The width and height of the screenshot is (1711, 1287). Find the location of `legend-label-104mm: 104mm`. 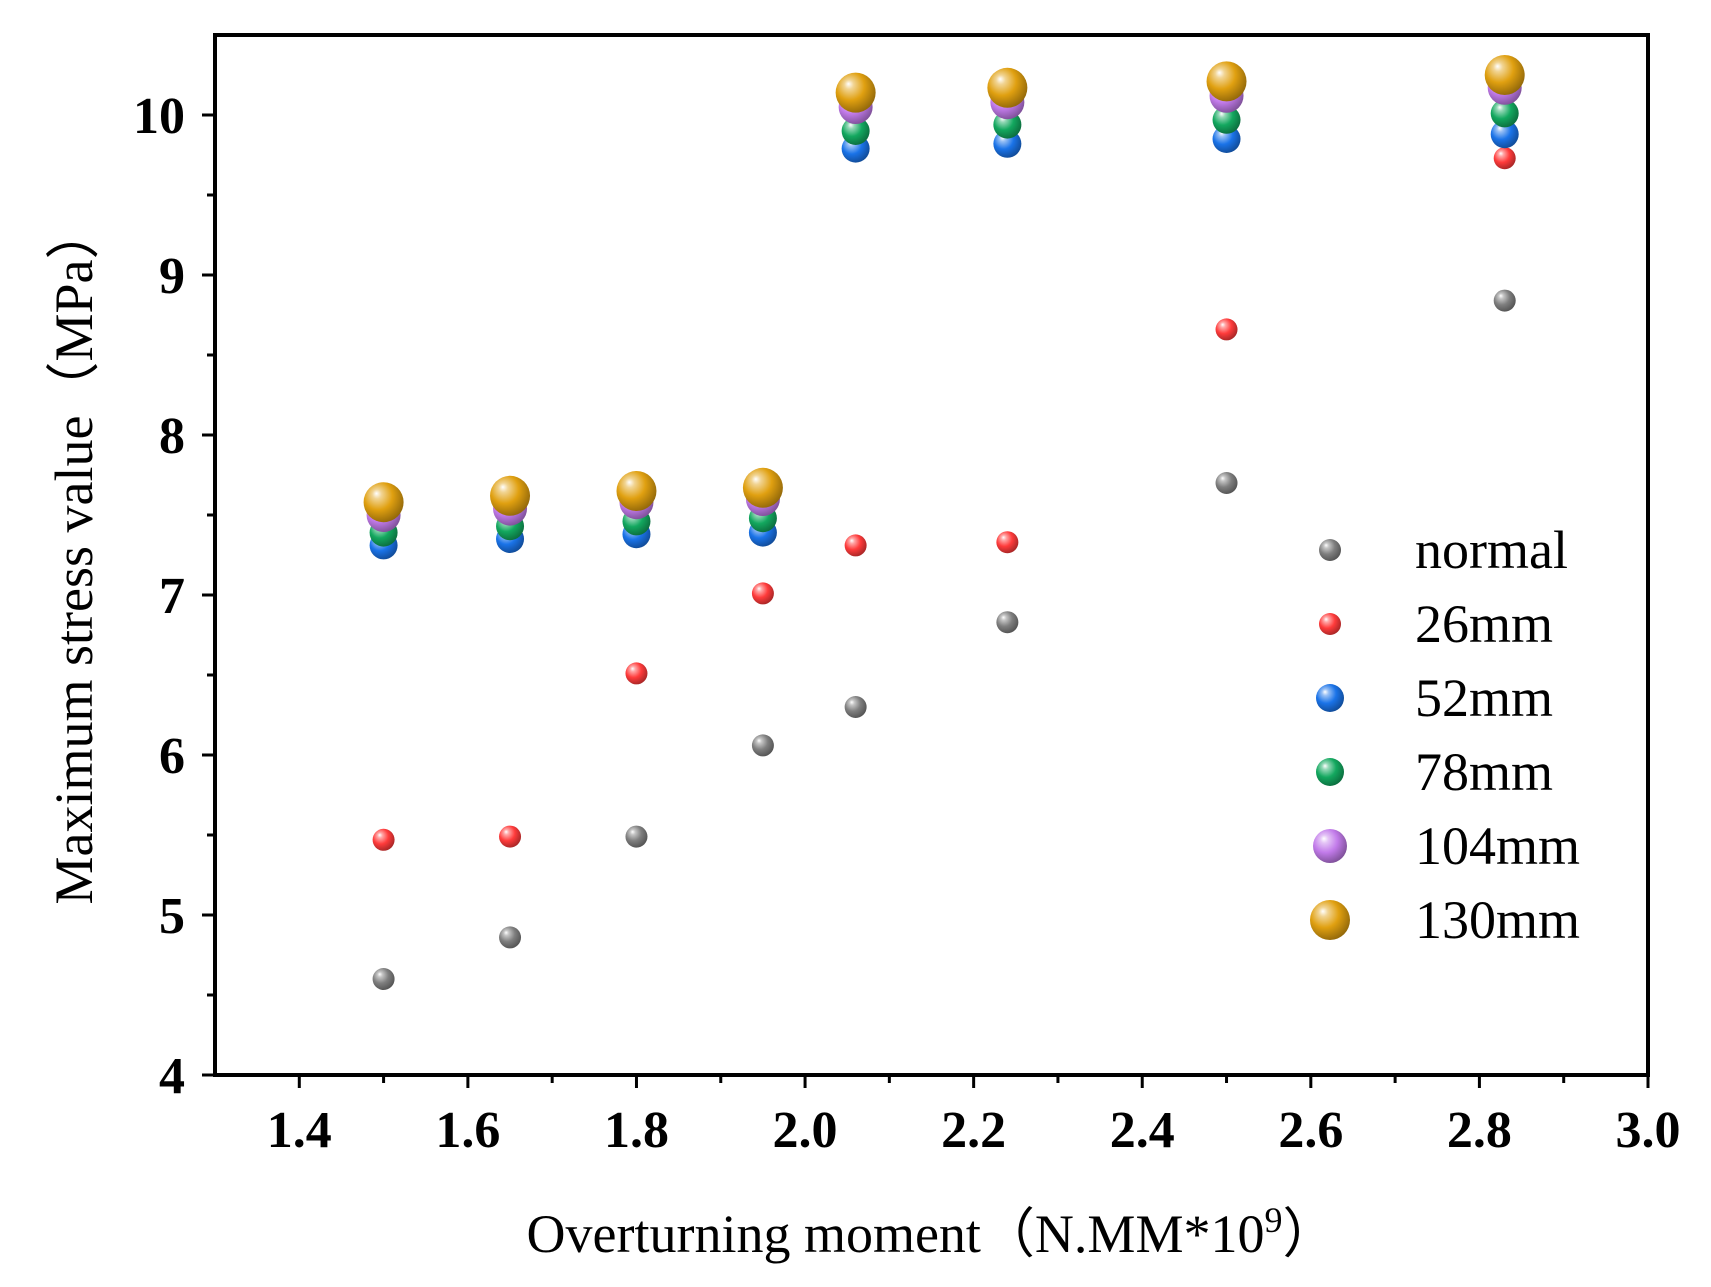

legend-label-104mm: 104mm is located at coordinates (1497, 846).